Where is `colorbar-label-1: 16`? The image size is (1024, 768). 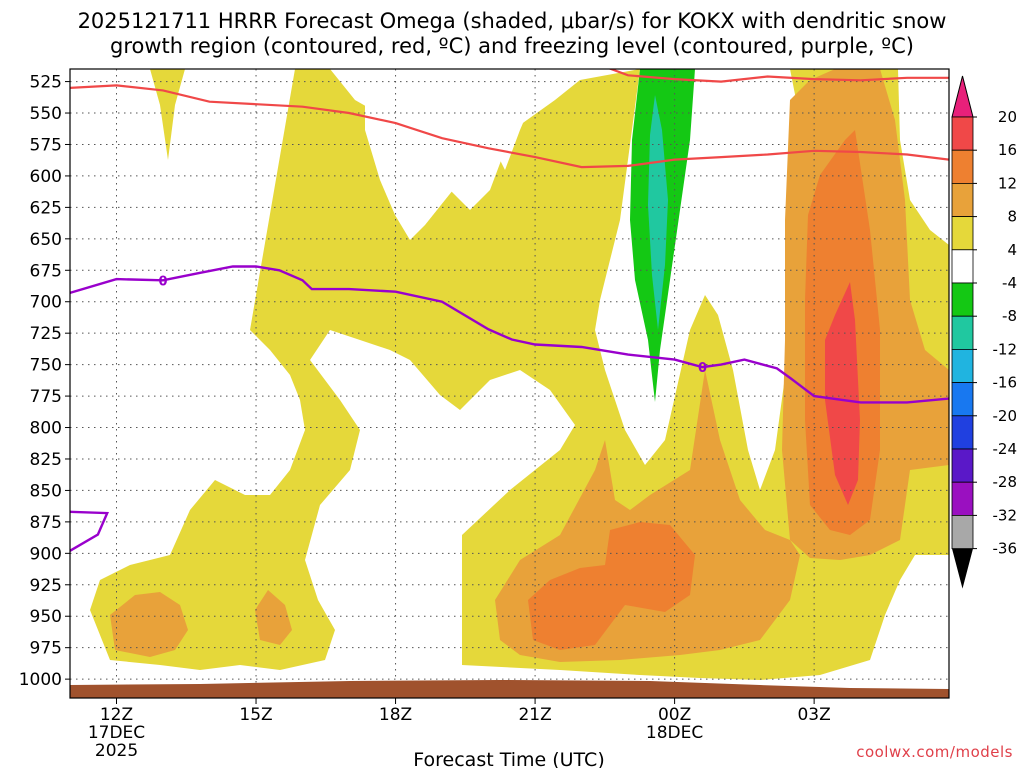 colorbar-label-1: 16 is located at coordinates (1007, 150).